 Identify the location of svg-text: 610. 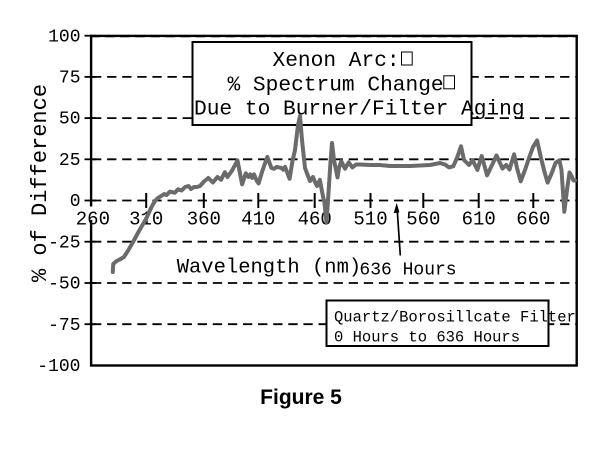
(479, 219).